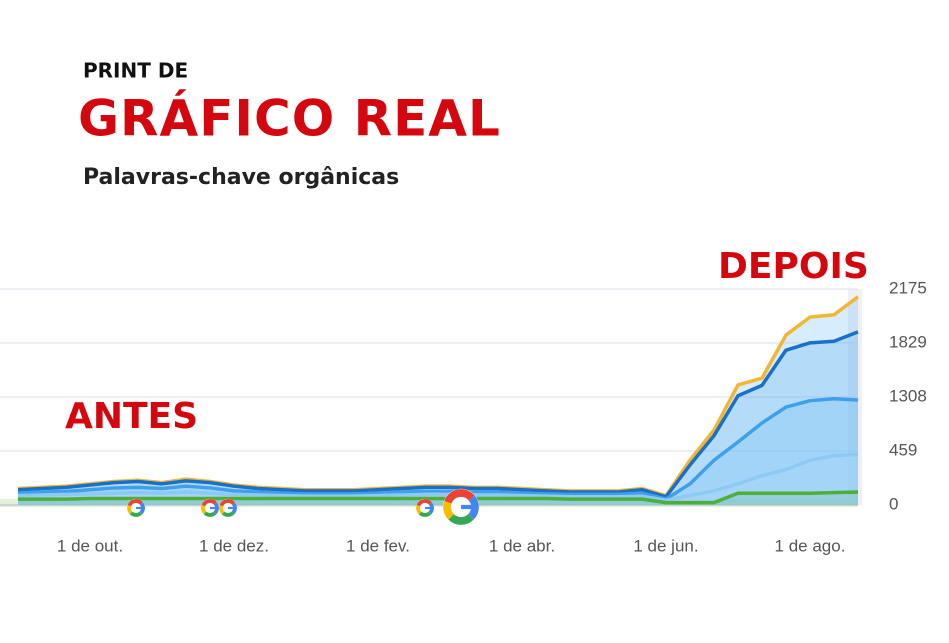 The width and height of the screenshot is (949, 643). What do you see at coordinates (378, 545) in the screenshot?
I see `x-tick-label: 1 de fev.` at bounding box center [378, 545].